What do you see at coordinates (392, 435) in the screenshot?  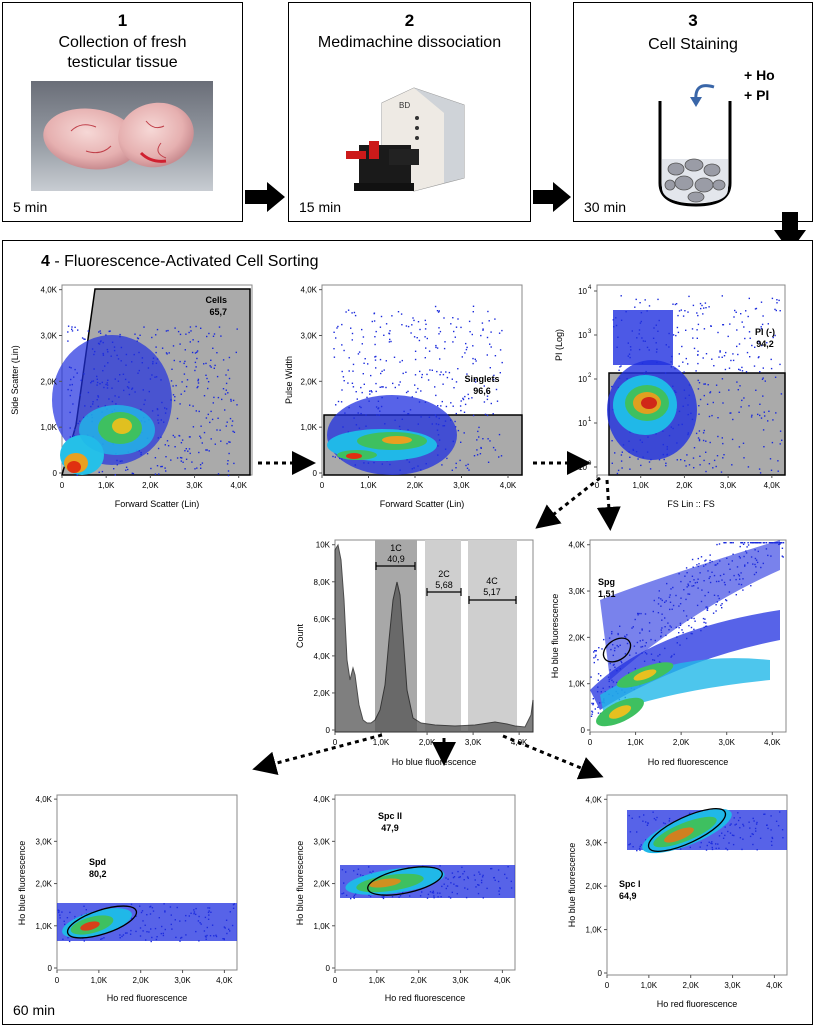 I see `singlets-density` at bounding box center [392, 435].